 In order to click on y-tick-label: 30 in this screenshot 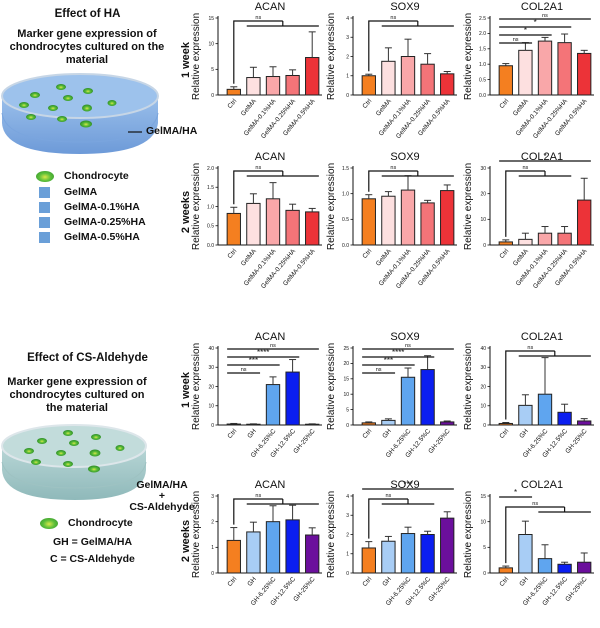, I will do `click(483, 169)`.